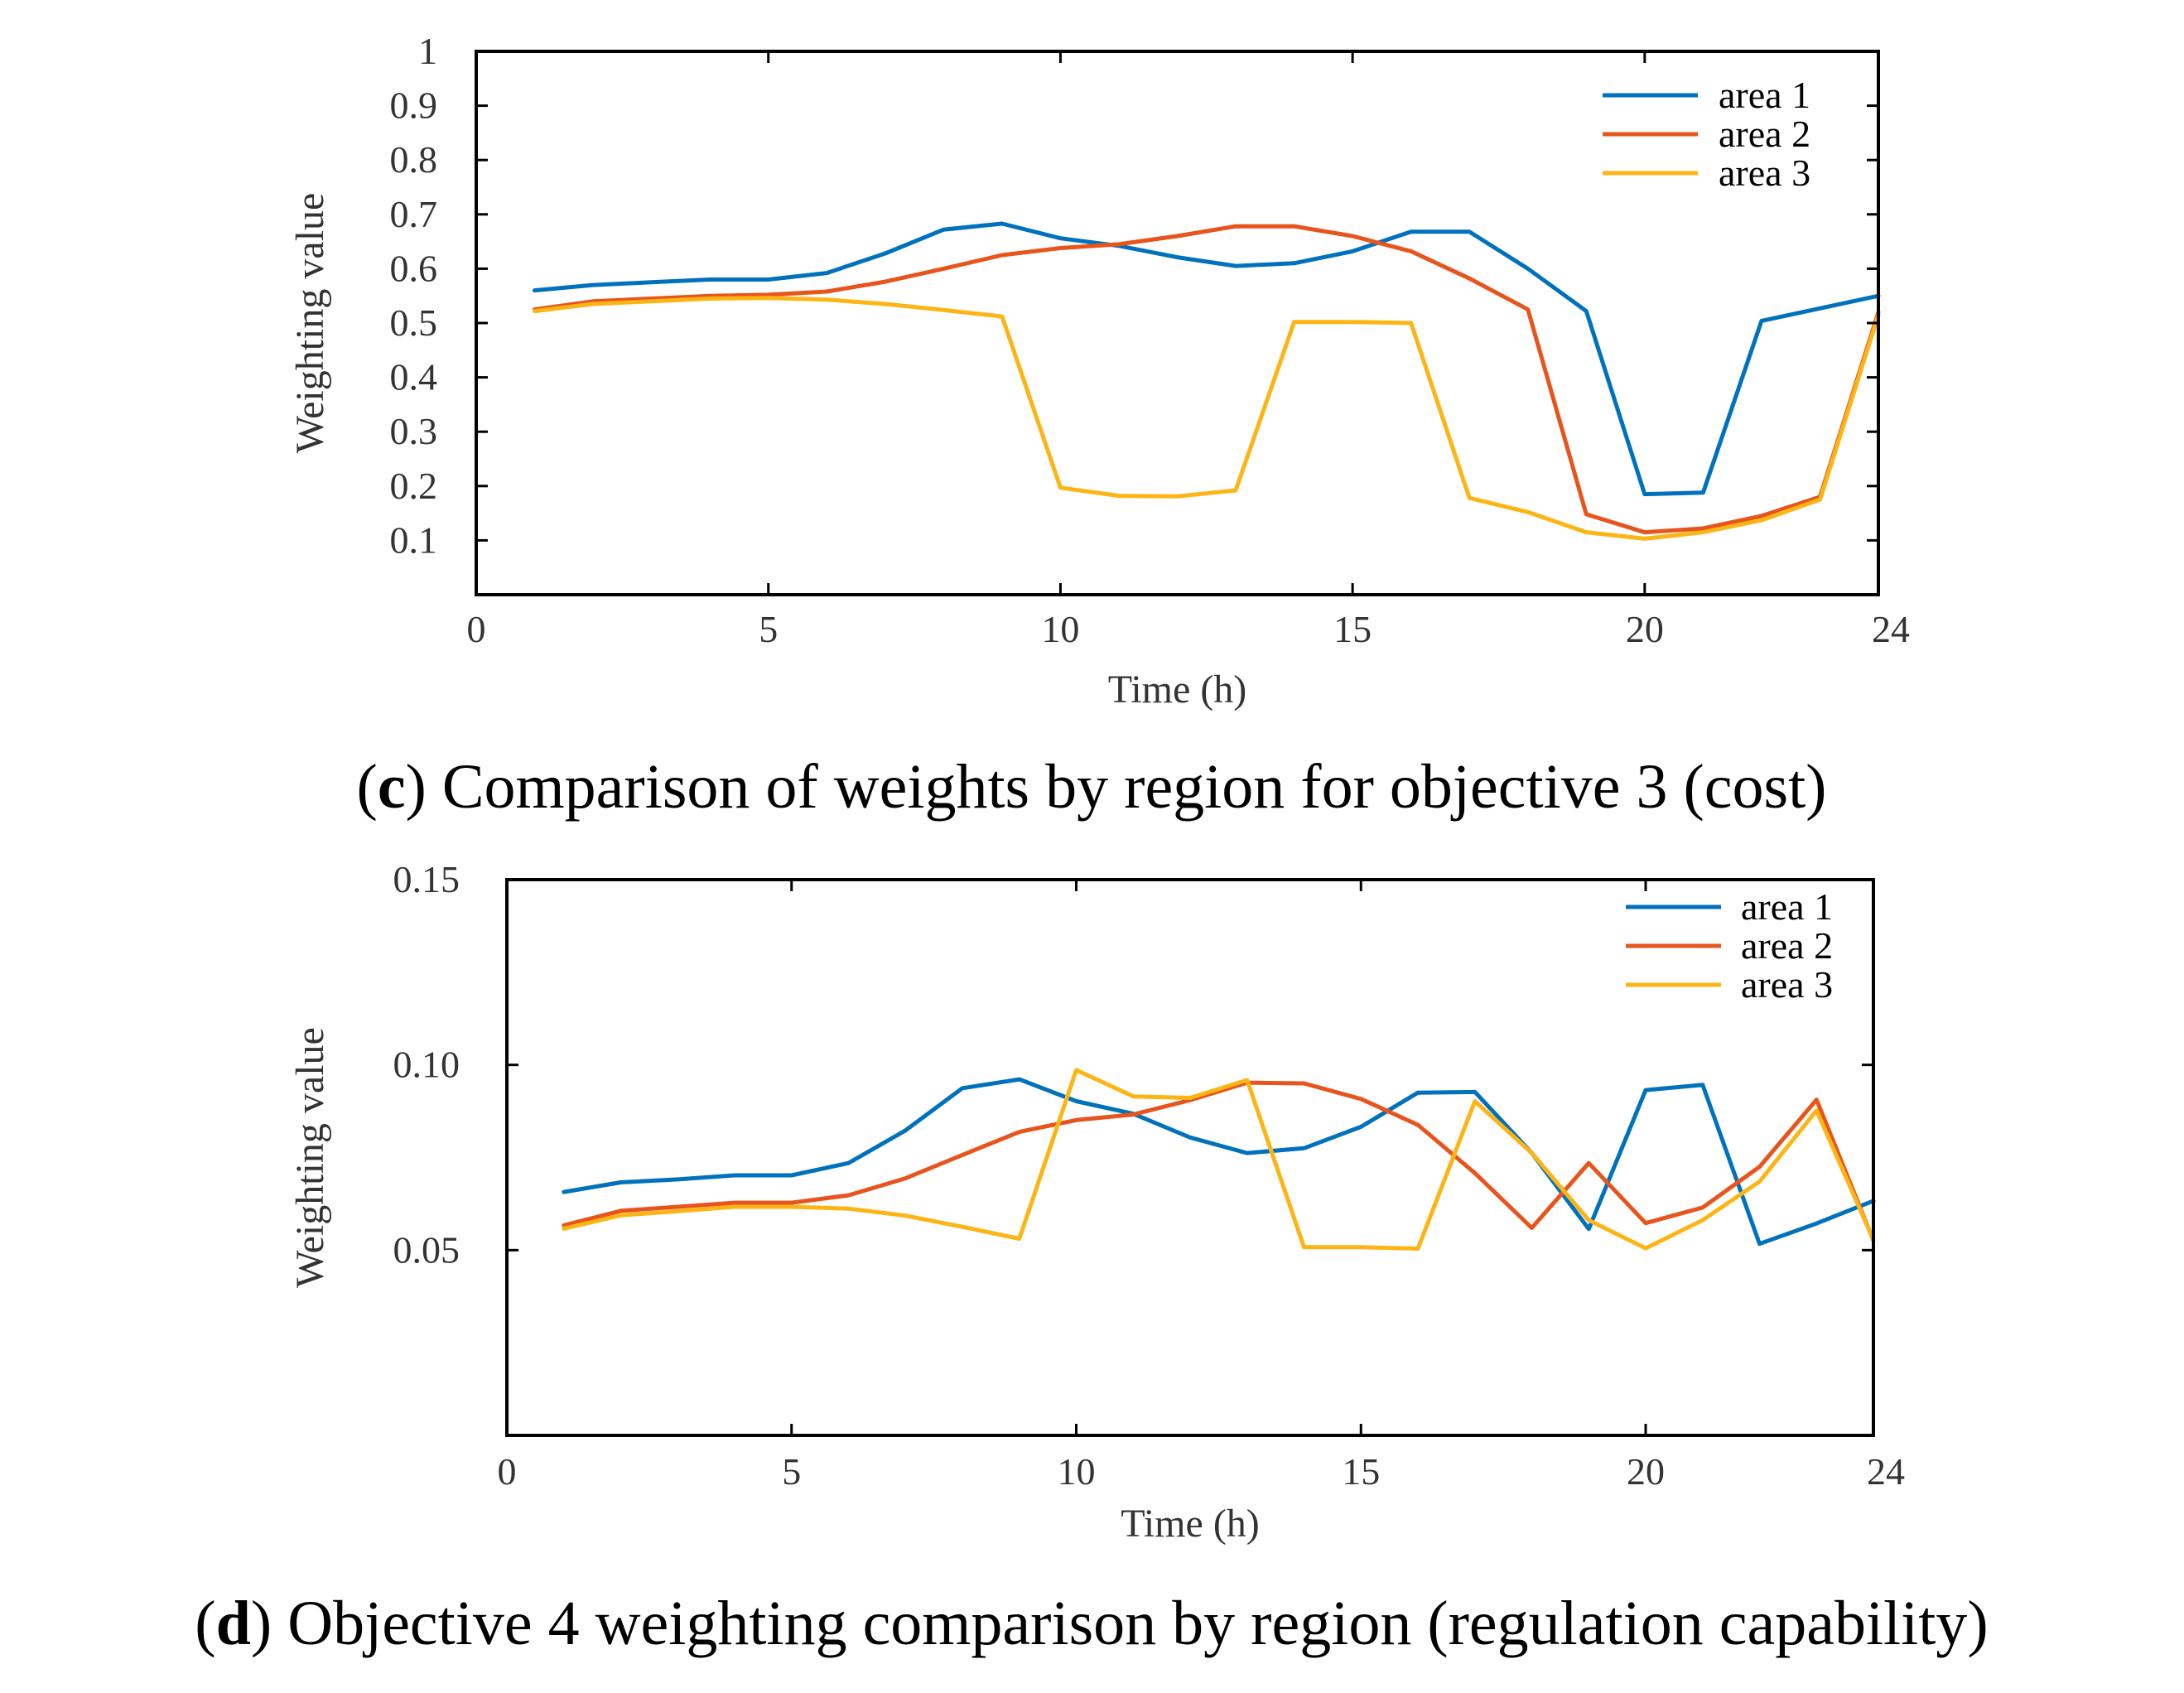  Describe the element at coordinates (414, 431) in the screenshot. I see `y-tick-label: 0.3` at that location.